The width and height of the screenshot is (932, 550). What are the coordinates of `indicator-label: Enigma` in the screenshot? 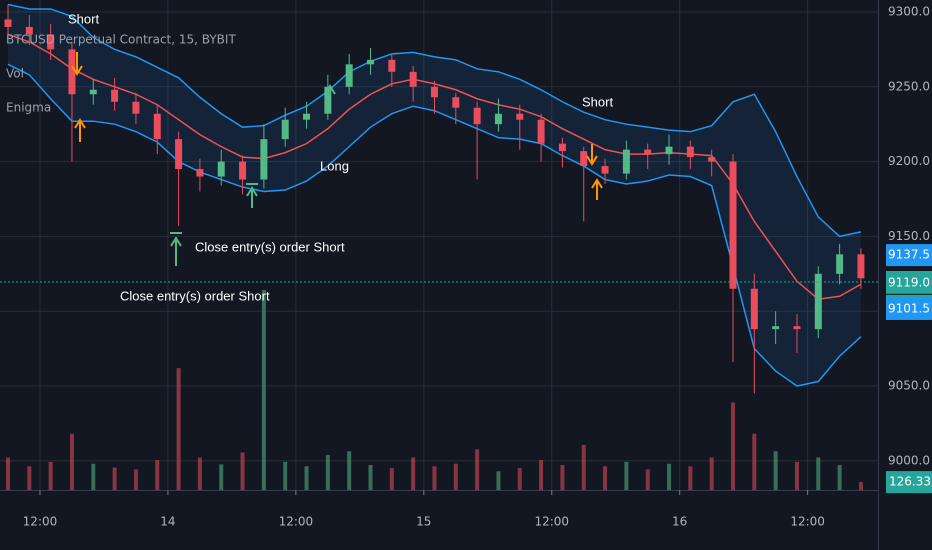 It's located at (28, 108).